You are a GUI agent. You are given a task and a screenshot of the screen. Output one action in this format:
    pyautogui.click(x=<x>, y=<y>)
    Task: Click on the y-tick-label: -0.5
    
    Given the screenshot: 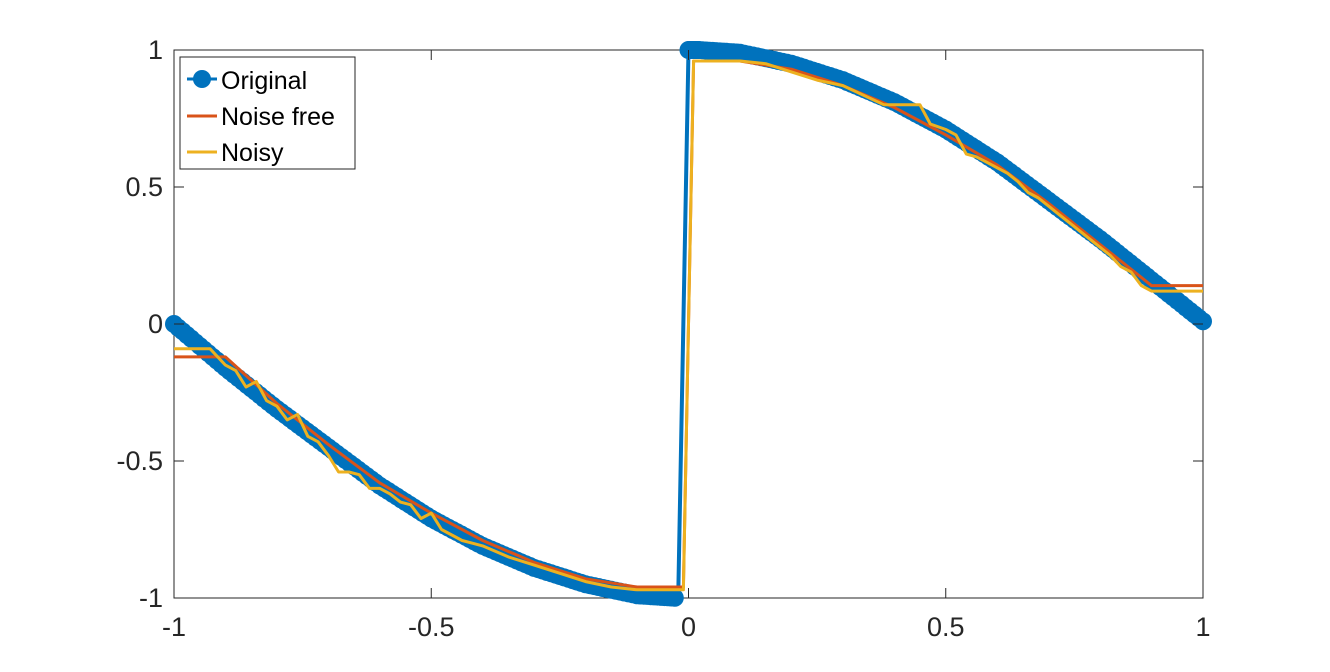 What is the action you would take?
    pyautogui.click(x=139, y=461)
    